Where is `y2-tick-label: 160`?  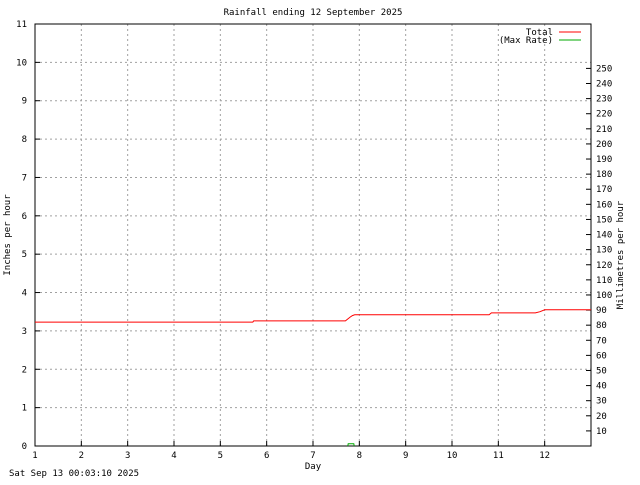
y2-tick-label: 160 is located at coordinates (604, 205).